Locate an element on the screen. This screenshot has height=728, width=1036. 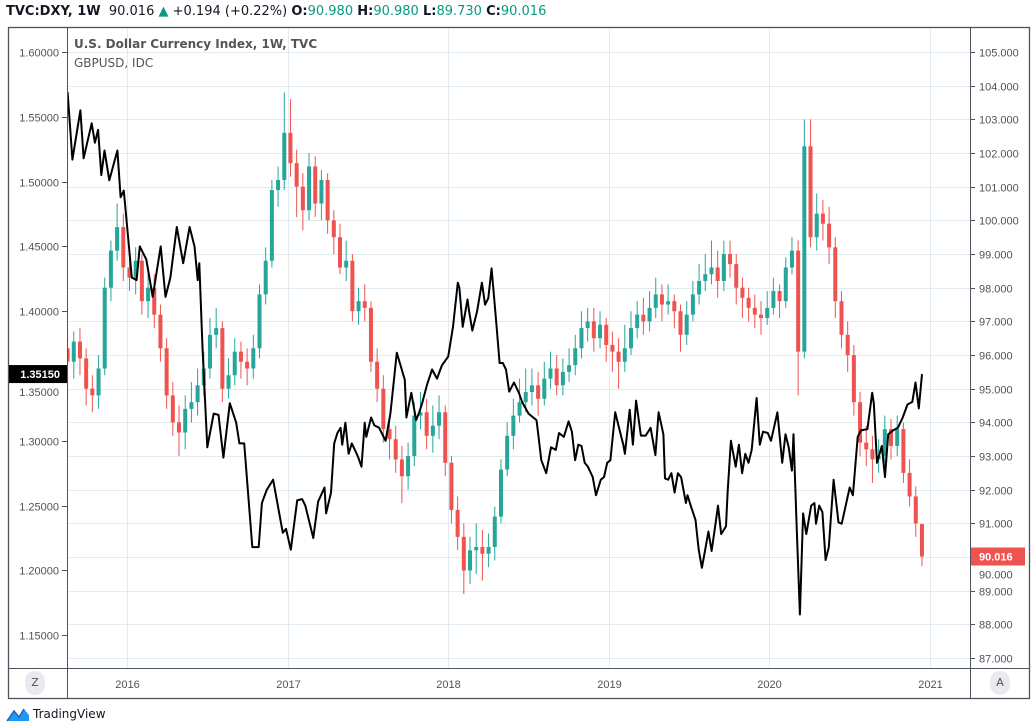
right-axis-tick-label: 97.000 is located at coordinates (996, 323).